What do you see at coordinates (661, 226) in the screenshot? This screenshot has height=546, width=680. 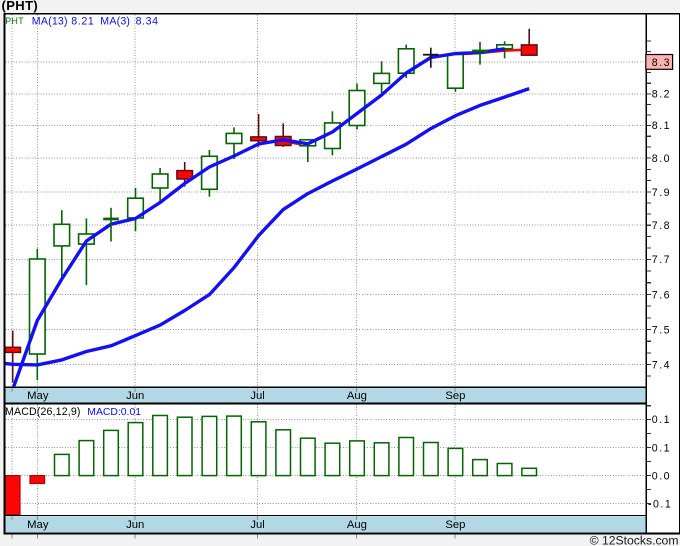 I see `svg-text: 7.8` at bounding box center [661, 226].